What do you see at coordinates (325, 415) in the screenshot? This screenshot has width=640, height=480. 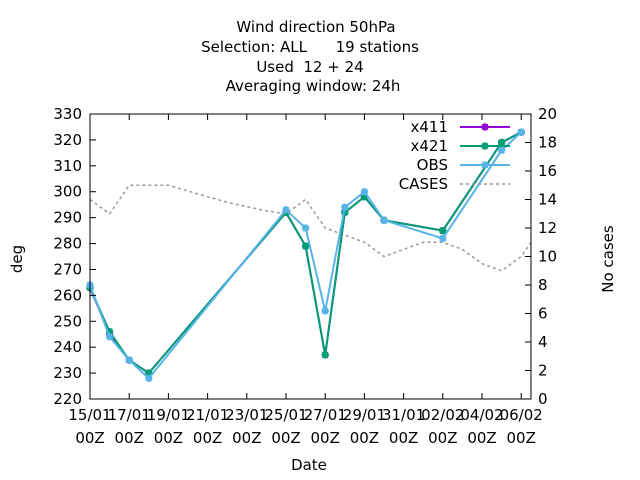 I see `x-tick-label: 27/01` at bounding box center [325, 415].